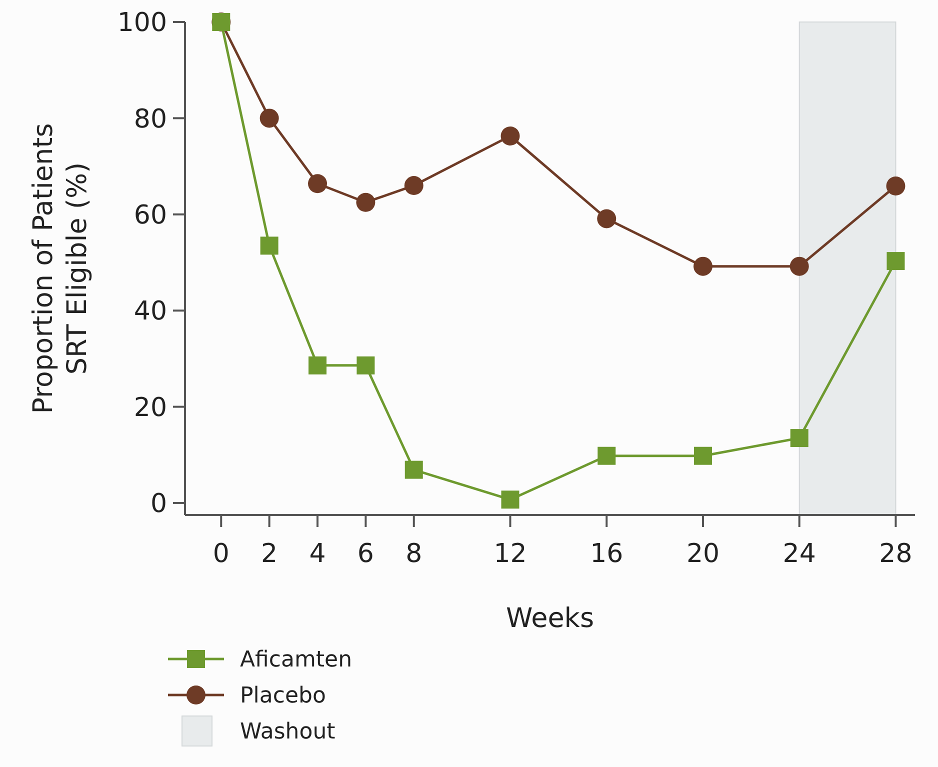  Describe the element at coordinates (221, 554) in the screenshot. I see `x-tick-label: 0` at that location.